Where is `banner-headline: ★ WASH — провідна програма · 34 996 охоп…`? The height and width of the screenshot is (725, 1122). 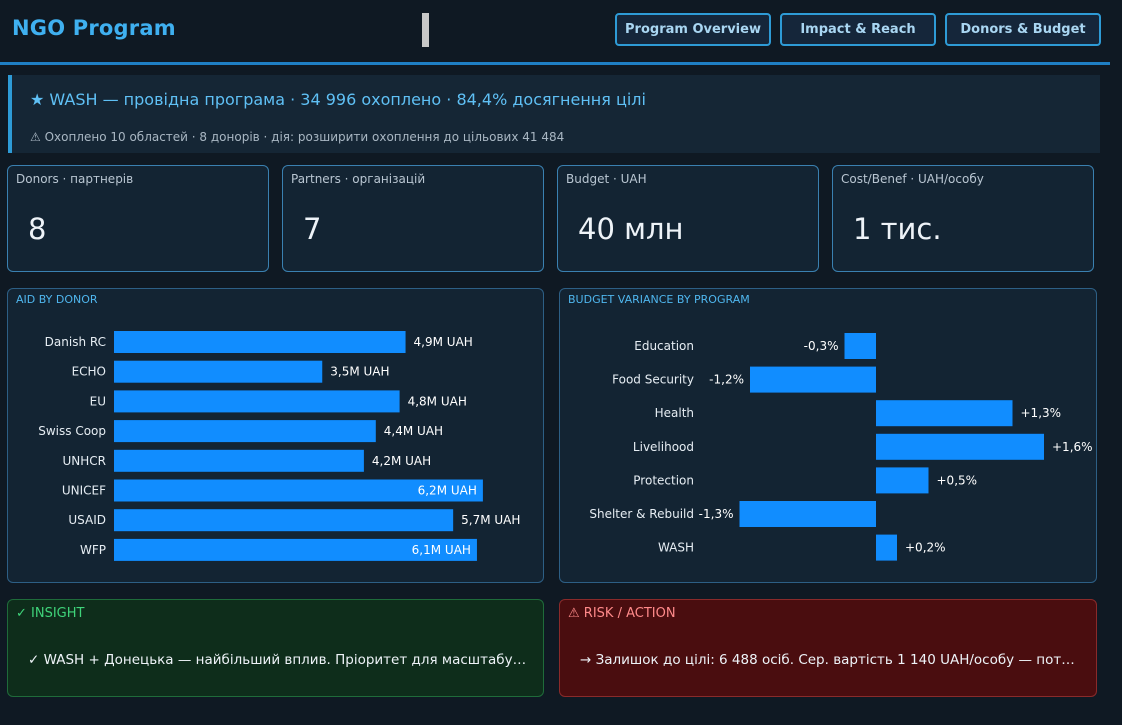 banner-headline: ★ WASH — провідна програма · 34 996 охоп… is located at coordinates (338, 99).